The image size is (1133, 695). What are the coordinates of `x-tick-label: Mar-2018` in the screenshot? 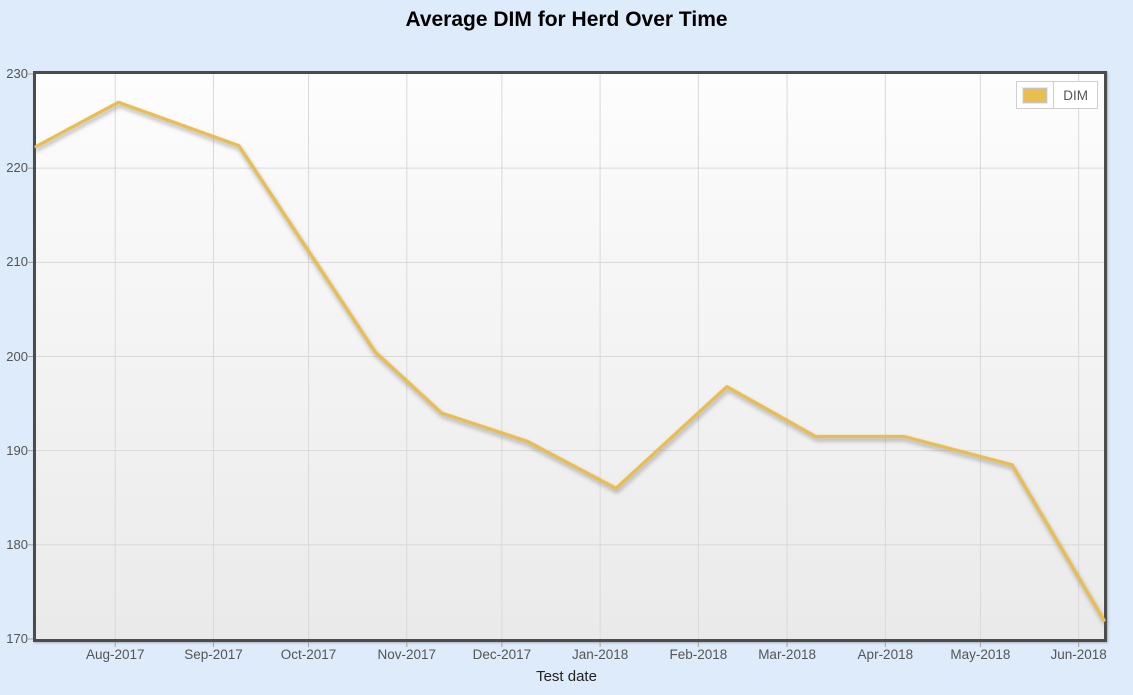 It's located at (787, 654).